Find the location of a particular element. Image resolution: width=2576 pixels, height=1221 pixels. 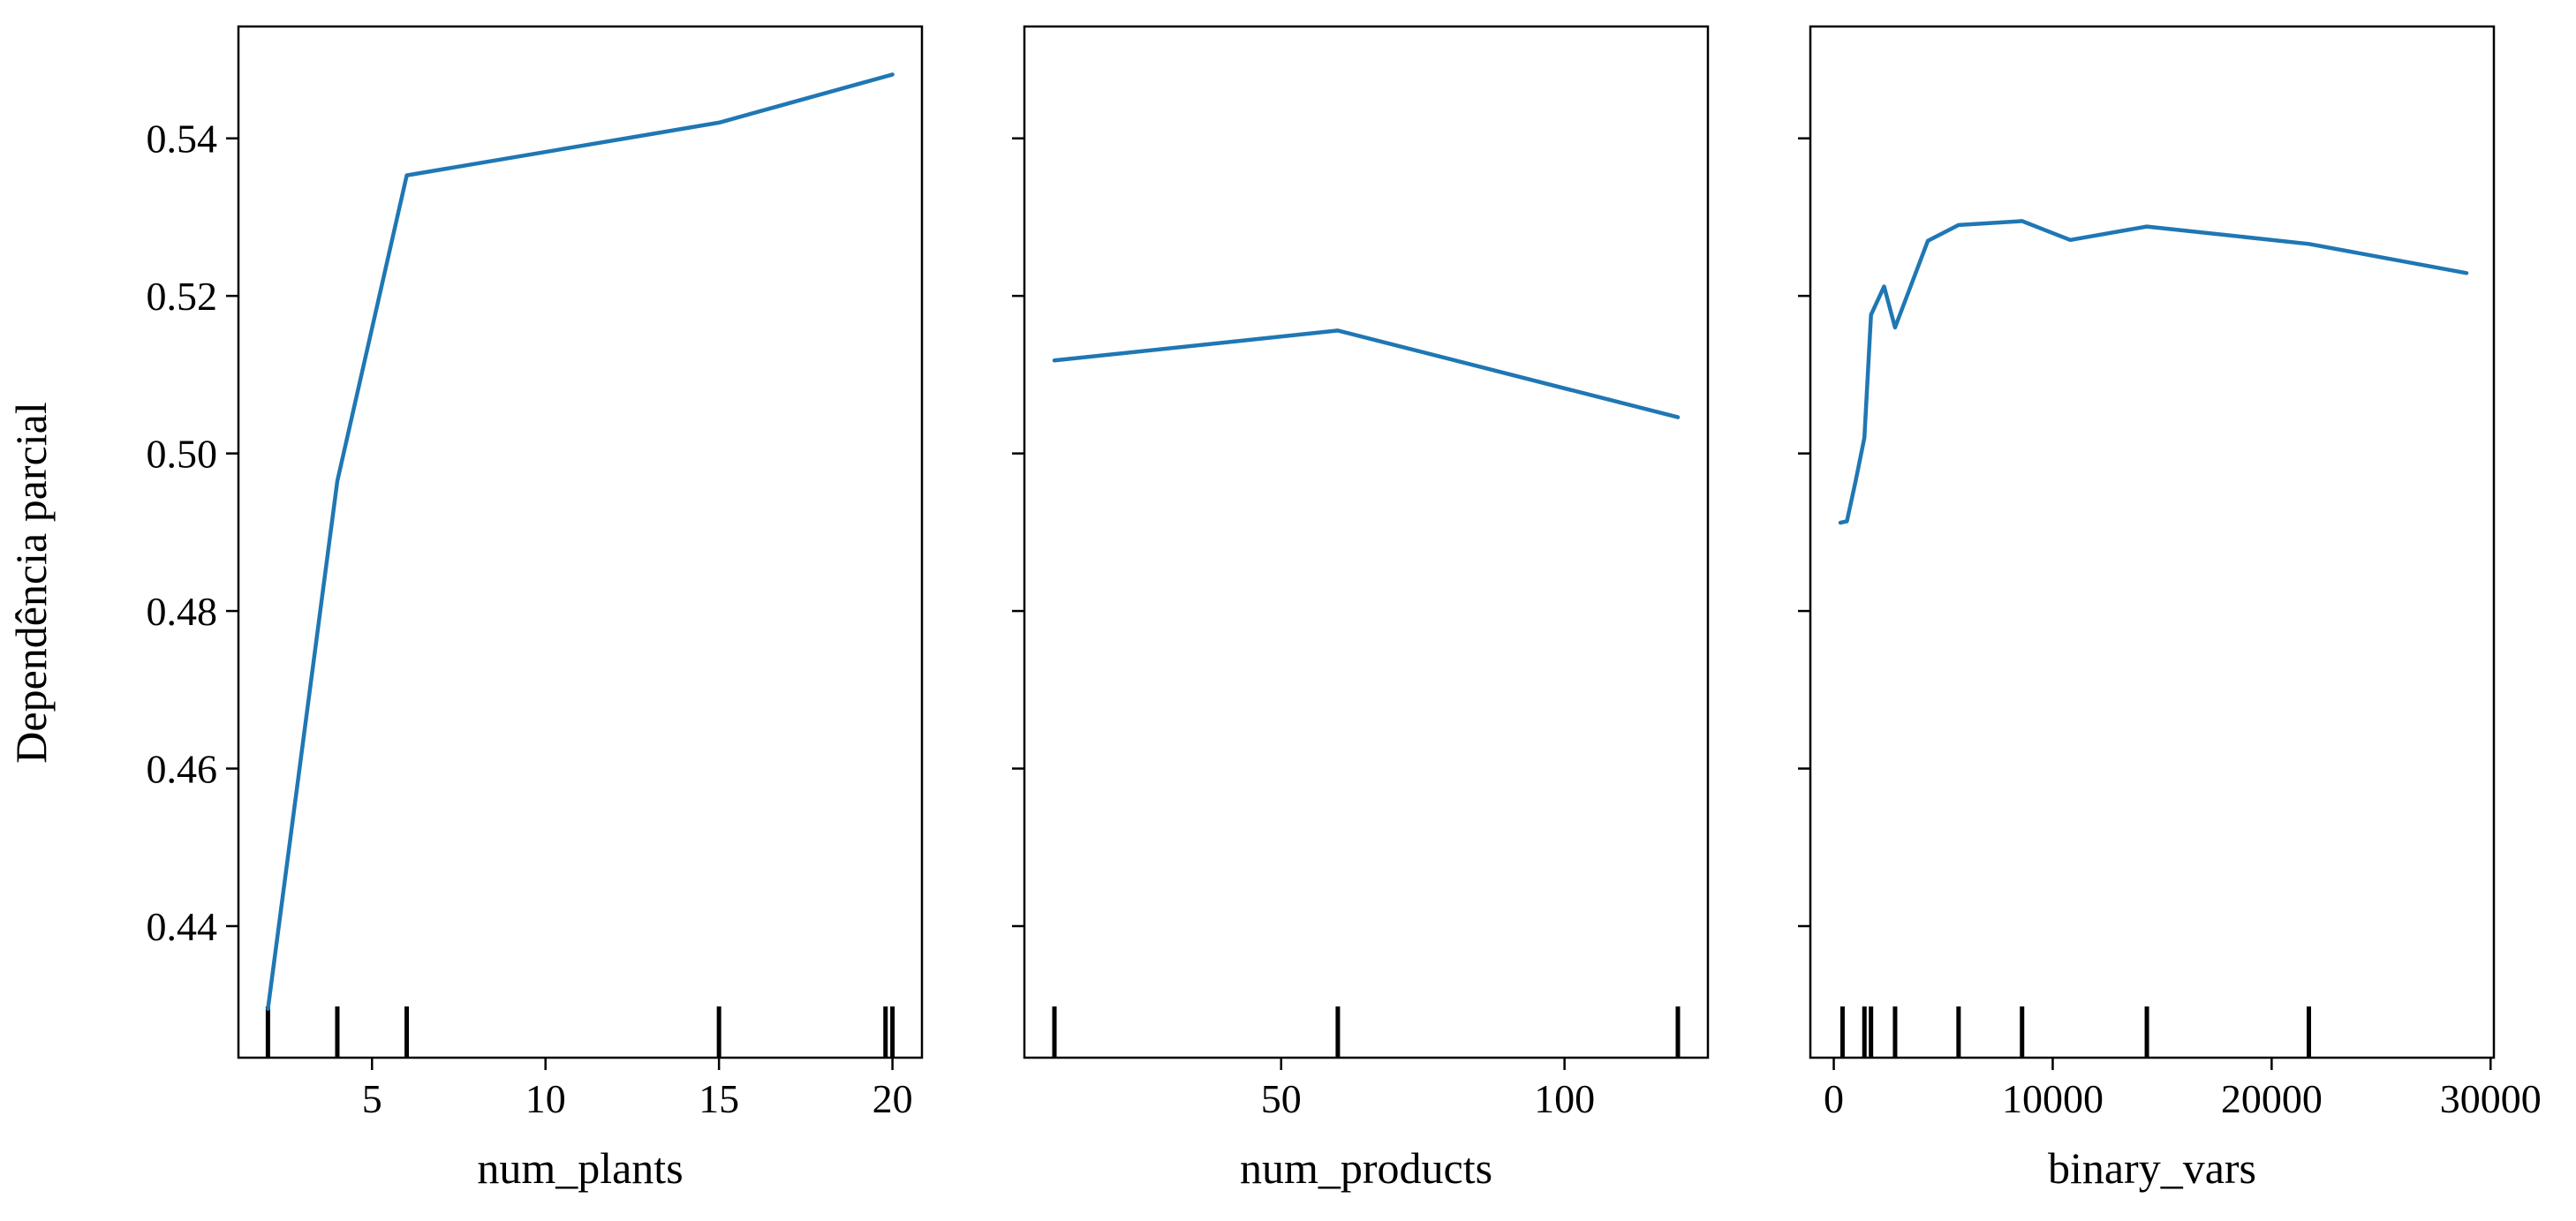

pd-curve-binary-vars is located at coordinates (2153, 372).